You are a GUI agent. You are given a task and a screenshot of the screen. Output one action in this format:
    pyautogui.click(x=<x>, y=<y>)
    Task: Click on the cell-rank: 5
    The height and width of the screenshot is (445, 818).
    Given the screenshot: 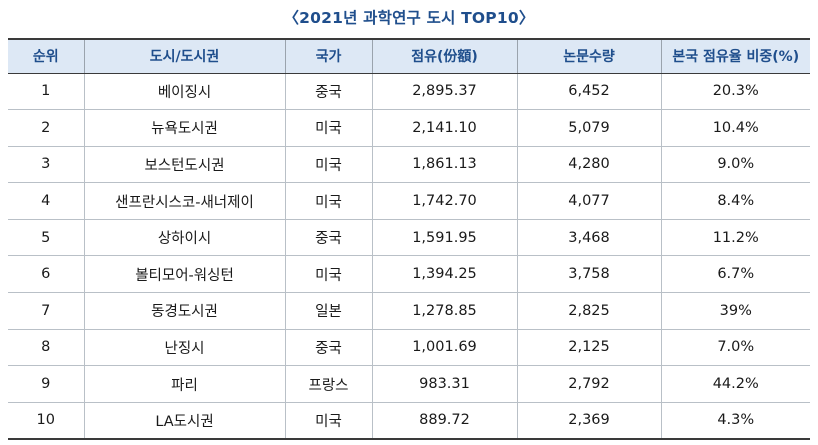 What is the action you would take?
    pyautogui.click(x=46, y=238)
    